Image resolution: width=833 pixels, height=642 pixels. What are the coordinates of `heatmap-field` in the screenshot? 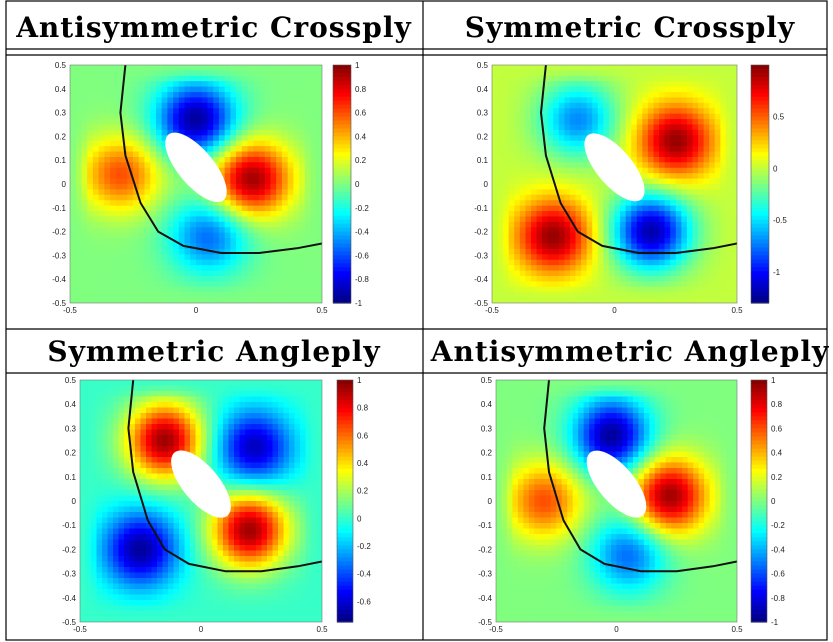 It's located at (196, 184).